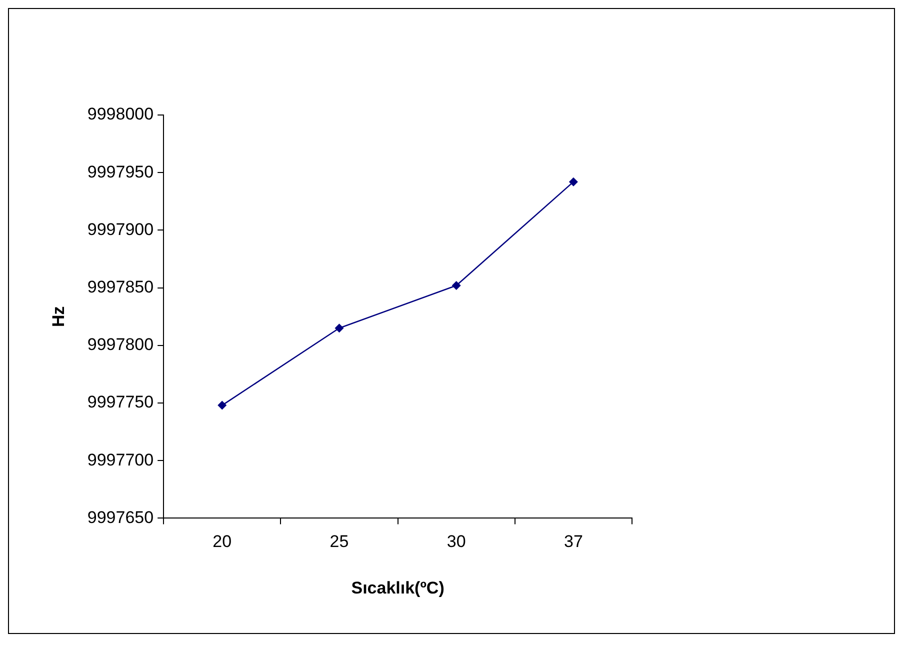 The width and height of the screenshot is (903, 649). I want to click on x-tick-label: 37, so click(573, 542).